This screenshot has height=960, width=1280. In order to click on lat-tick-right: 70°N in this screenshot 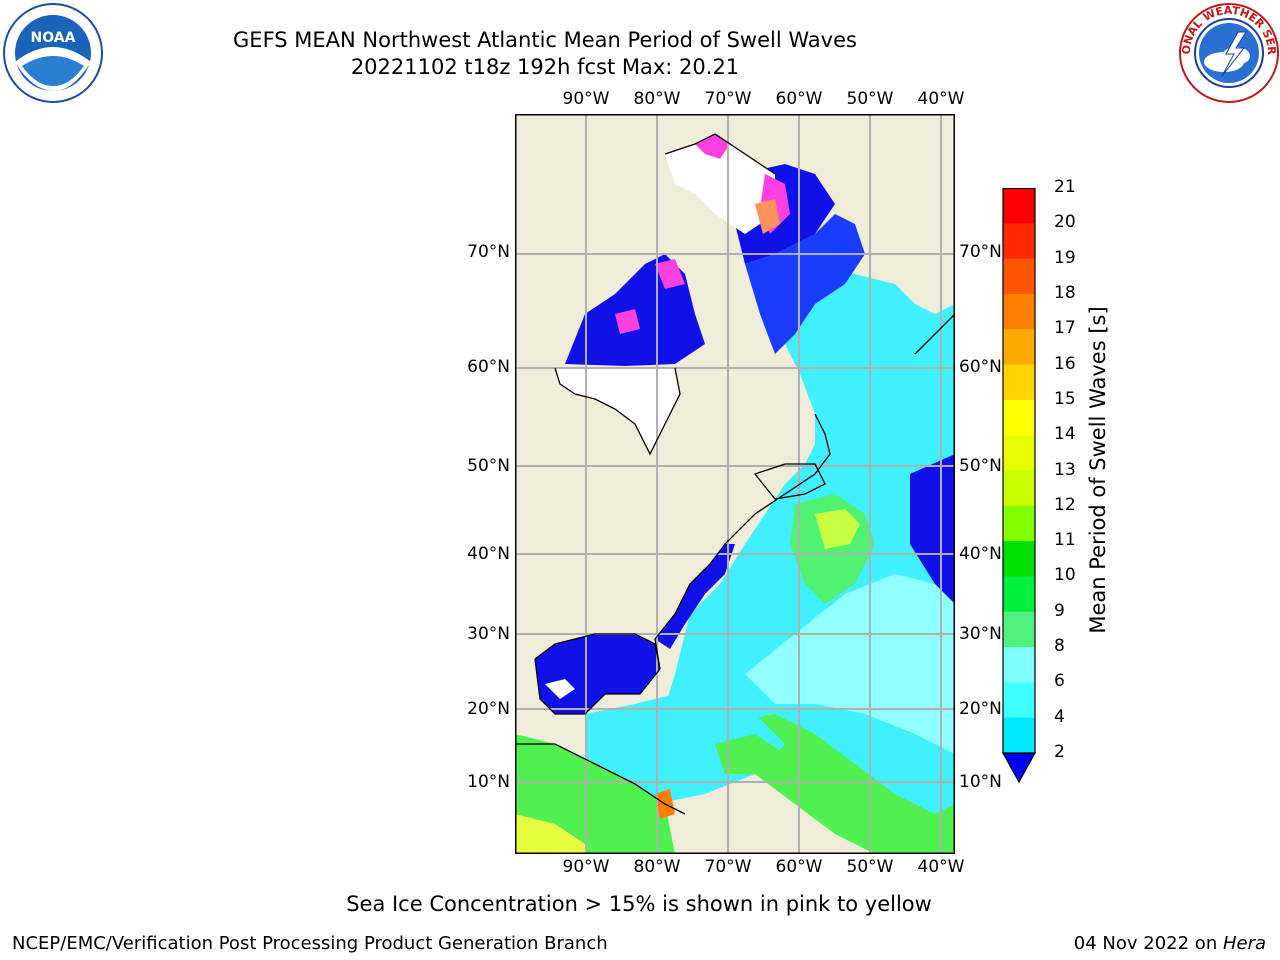, I will do `click(980, 252)`.